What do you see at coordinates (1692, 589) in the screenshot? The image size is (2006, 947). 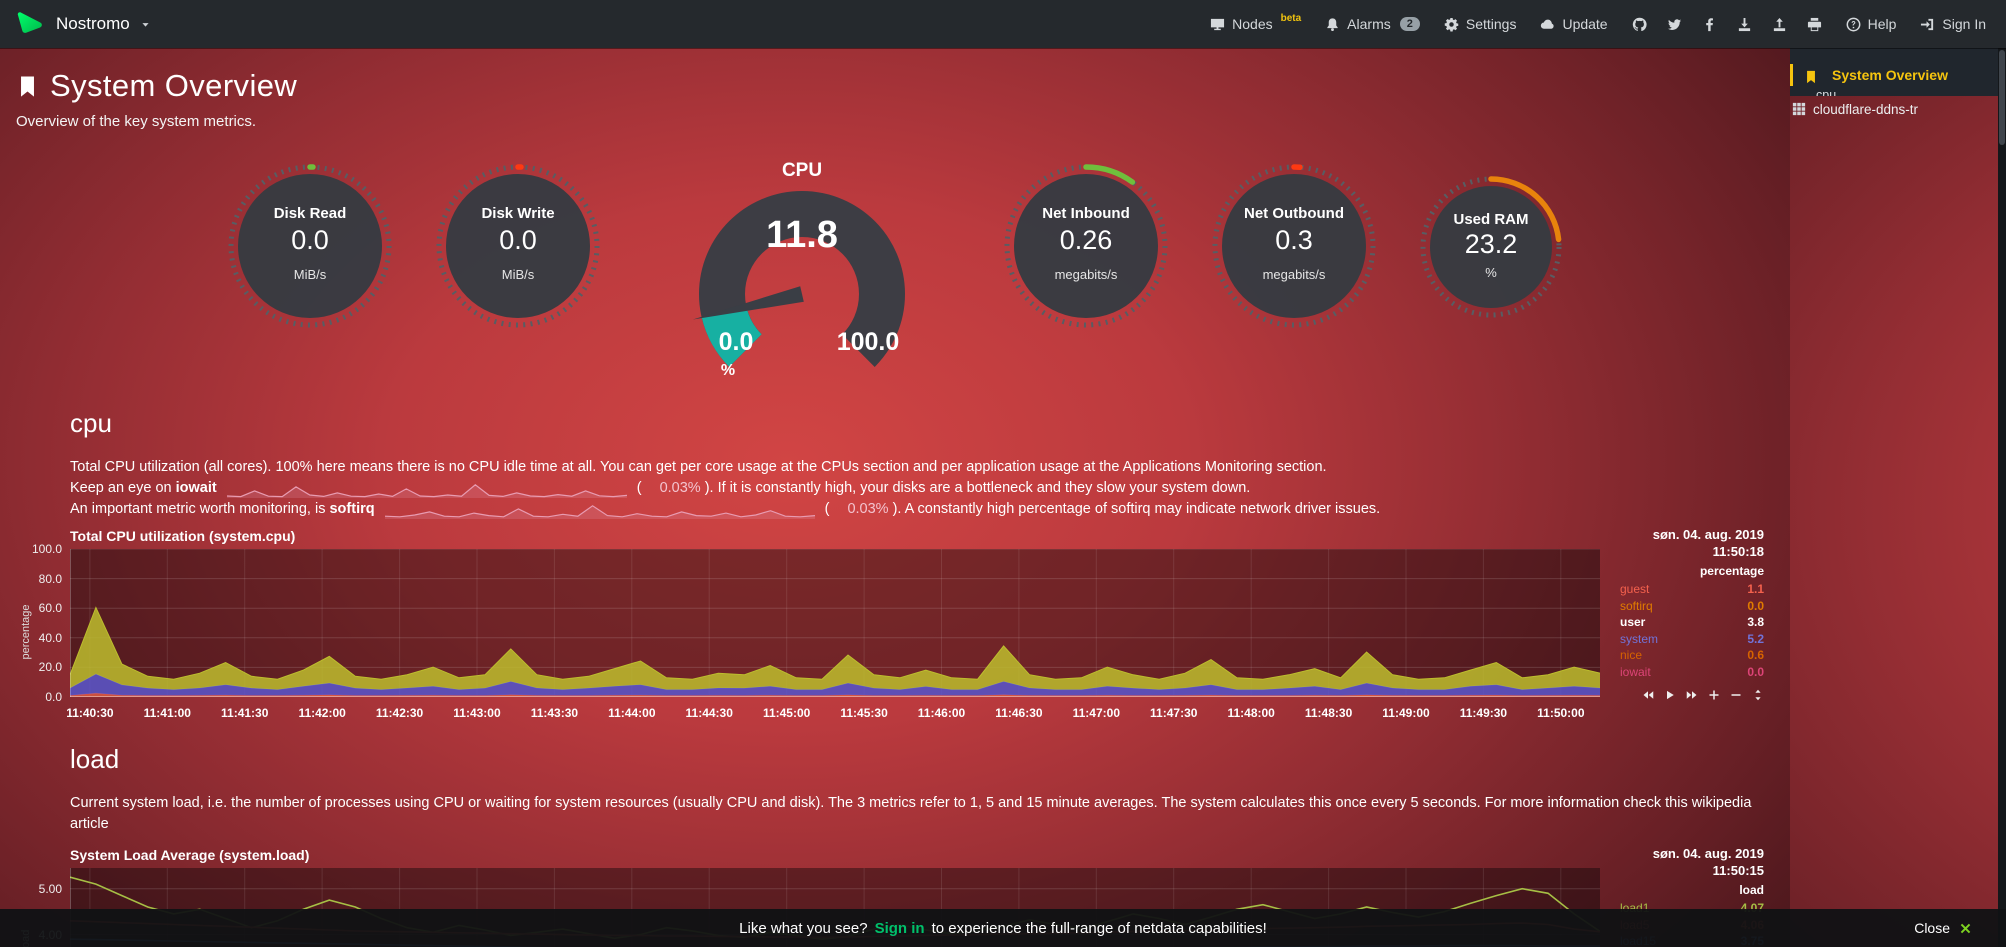 I see `legend-item-guest: guest 1.1` at bounding box center [1692, 589].